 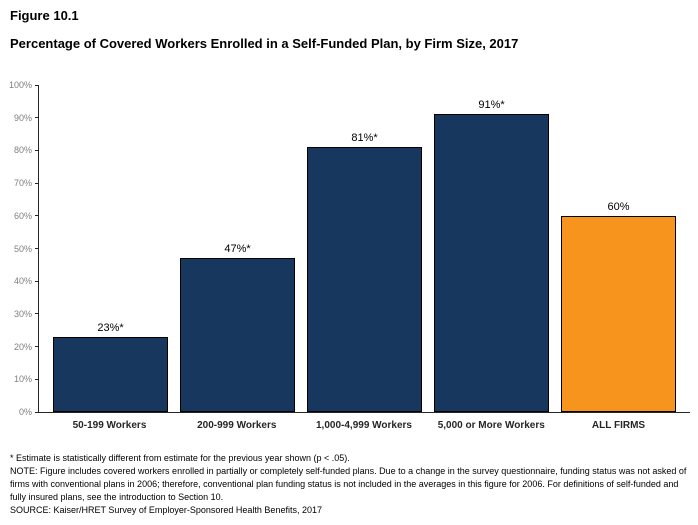 What do you see at coordinates (25, 412) in the screenshot?
I see `y-axis-tick-label: 0%` at bounding box center [25, 412].